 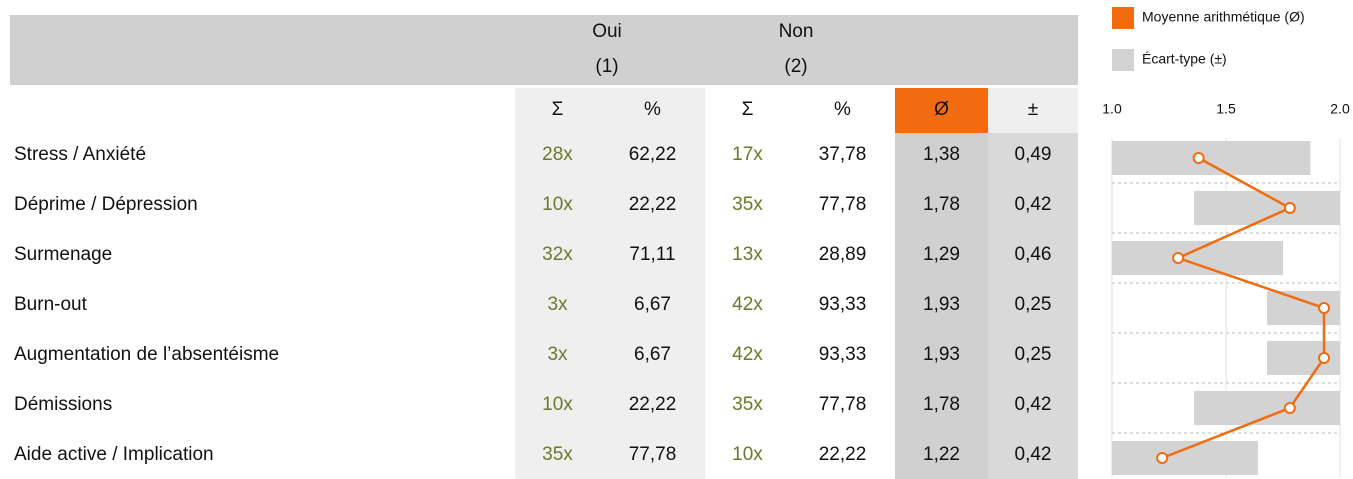 What do you see at coordinates (1184, 59) in the screenshot?
I see `legend-label: Écart-type (±)` at bounding box center [1184, 59].